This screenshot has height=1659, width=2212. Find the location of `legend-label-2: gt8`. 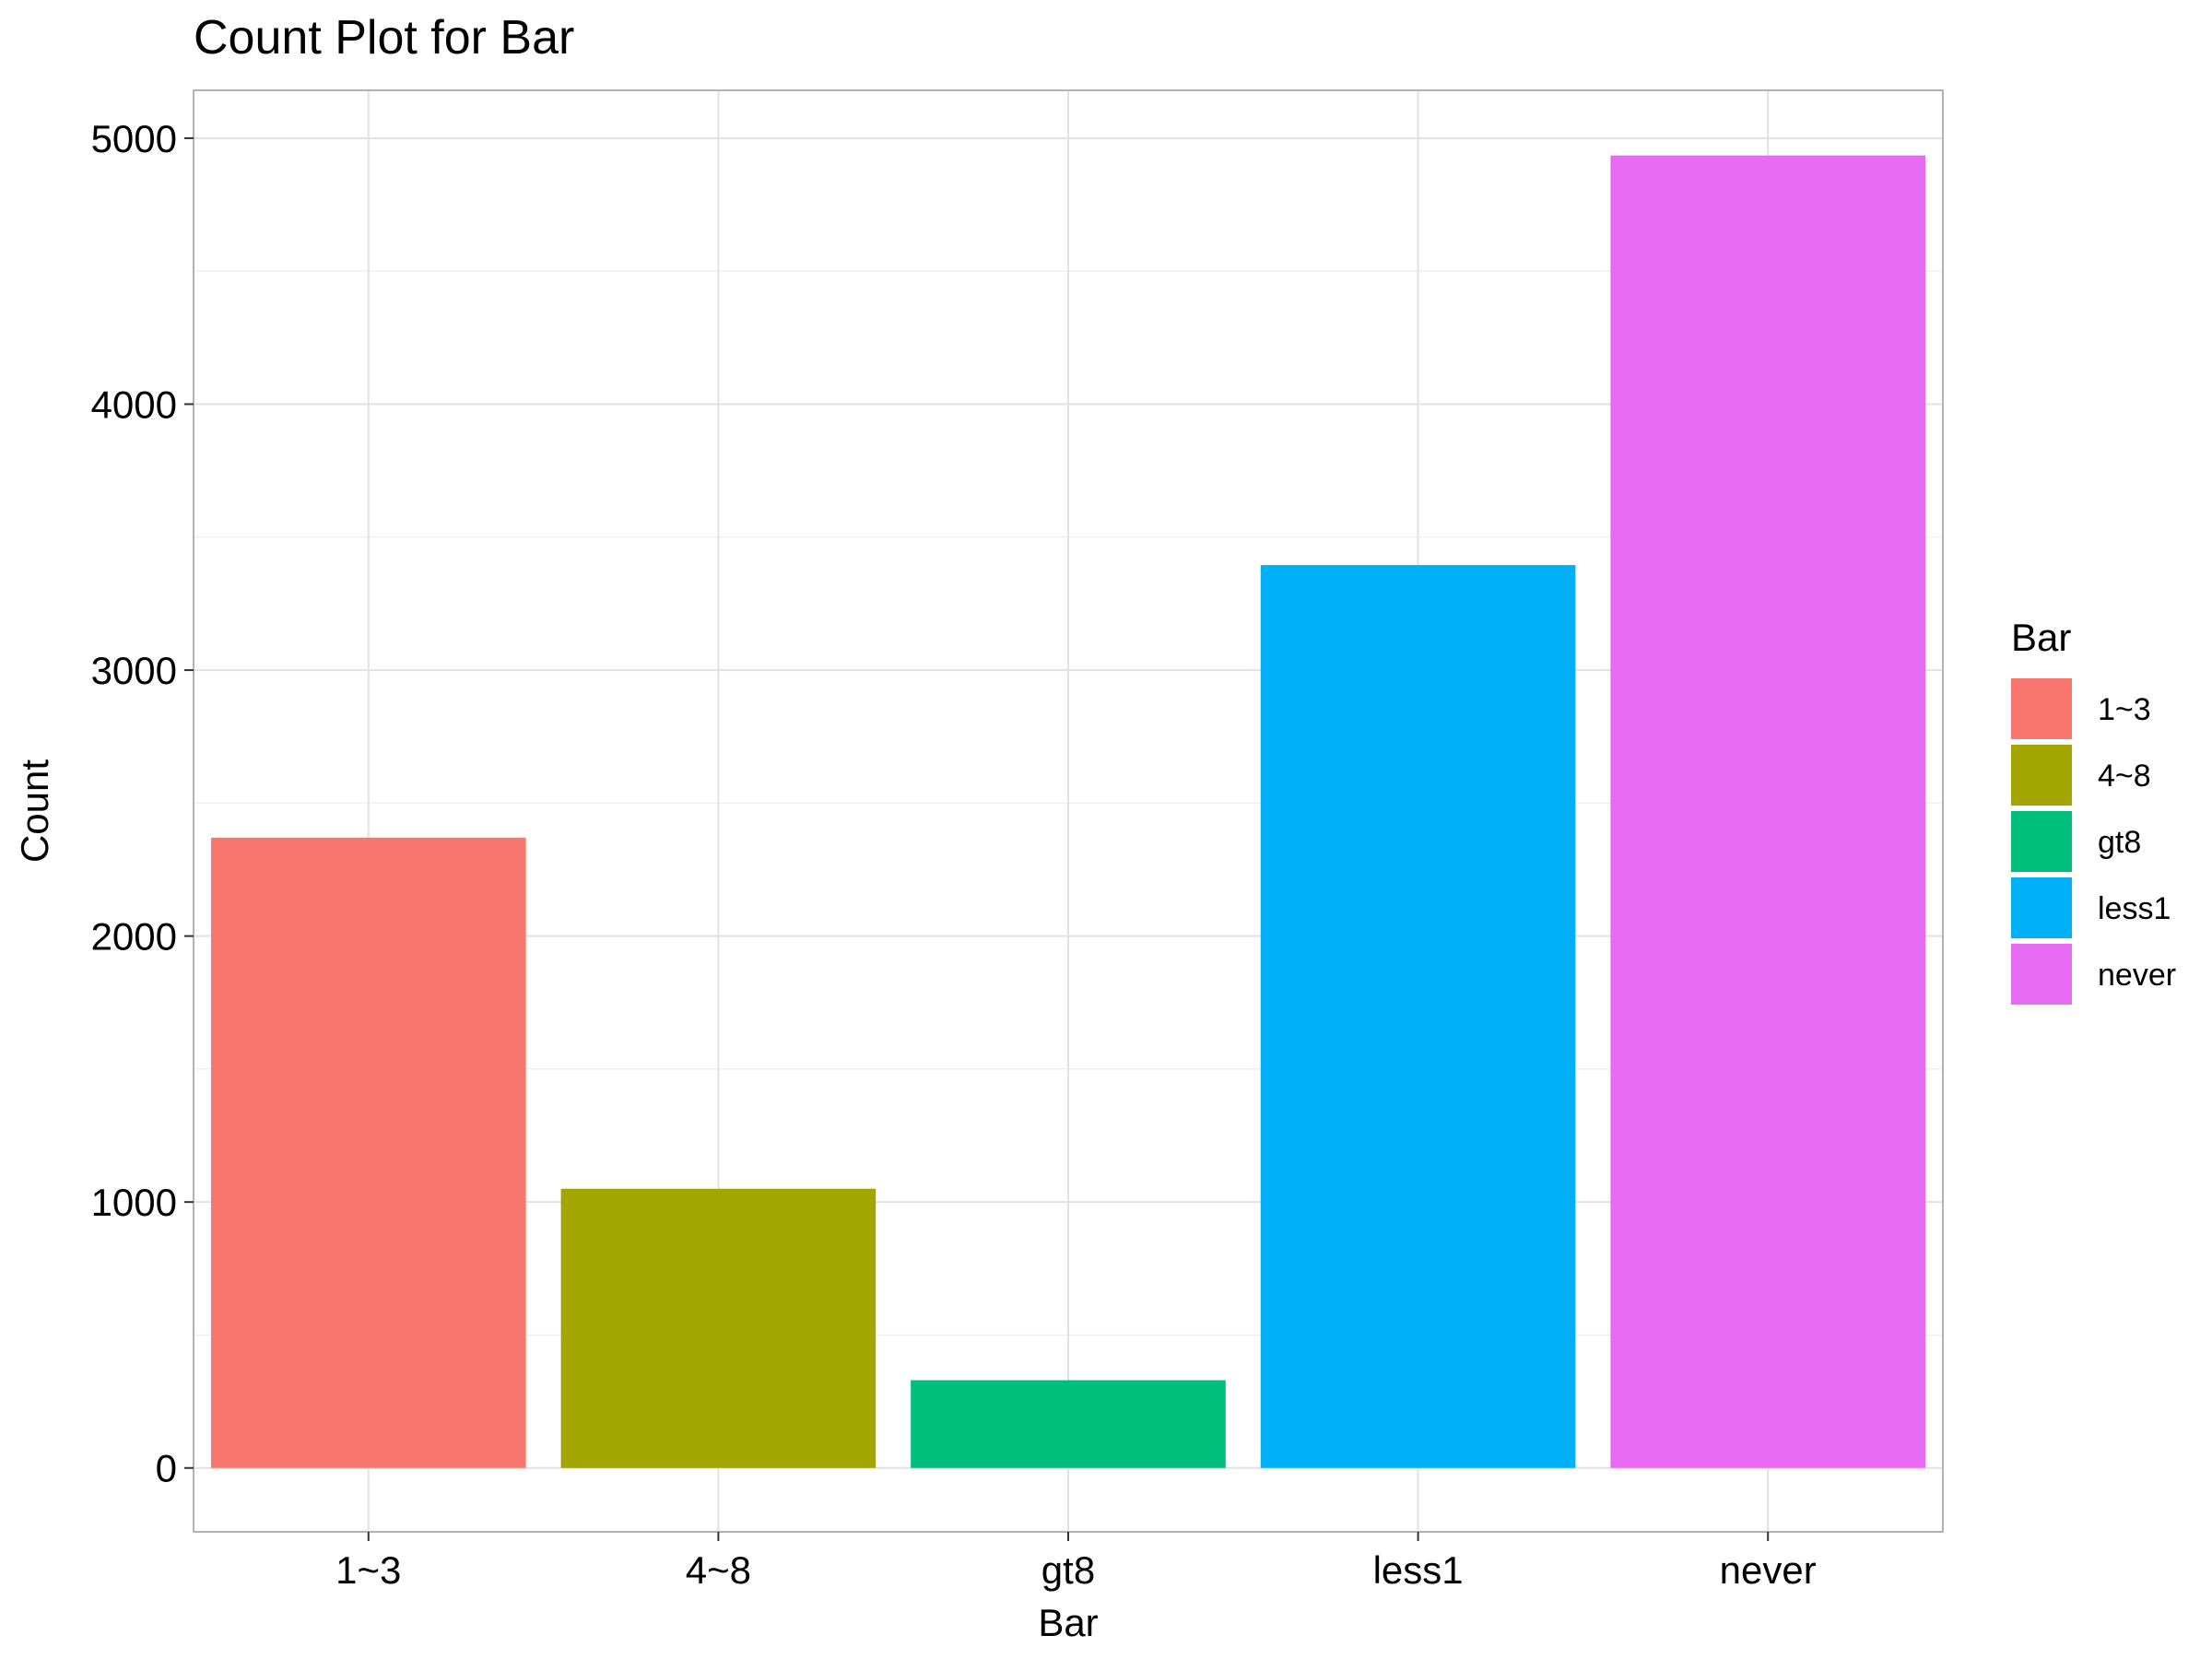

legend-label-2: gt8 is located at coordinates (2119, 842).